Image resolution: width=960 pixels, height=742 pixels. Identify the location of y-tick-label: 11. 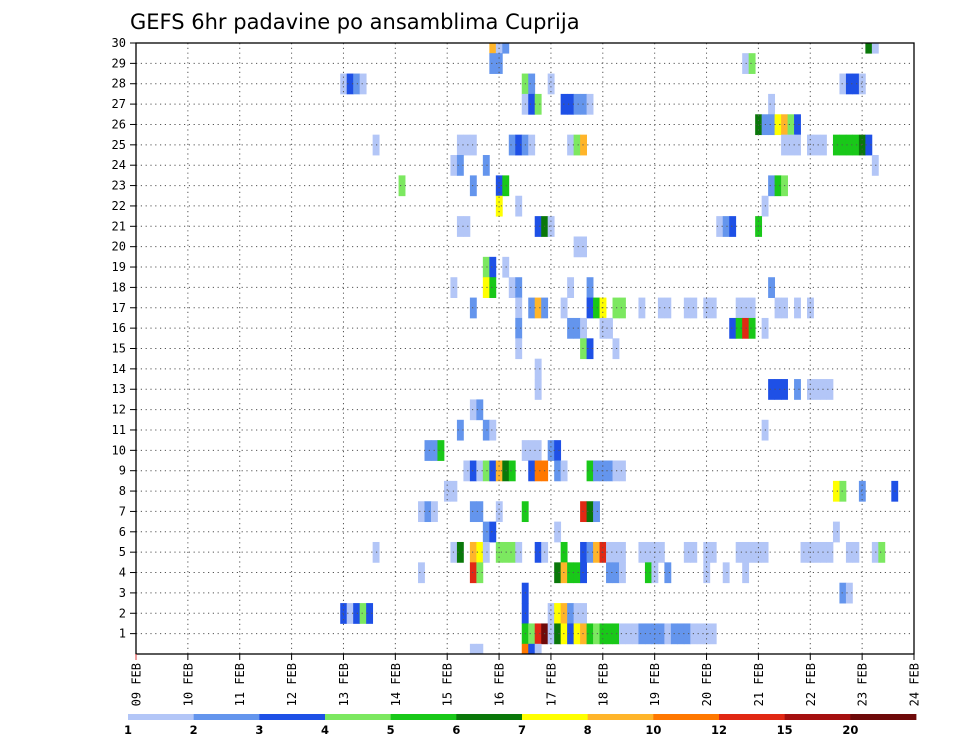
(119, 430).